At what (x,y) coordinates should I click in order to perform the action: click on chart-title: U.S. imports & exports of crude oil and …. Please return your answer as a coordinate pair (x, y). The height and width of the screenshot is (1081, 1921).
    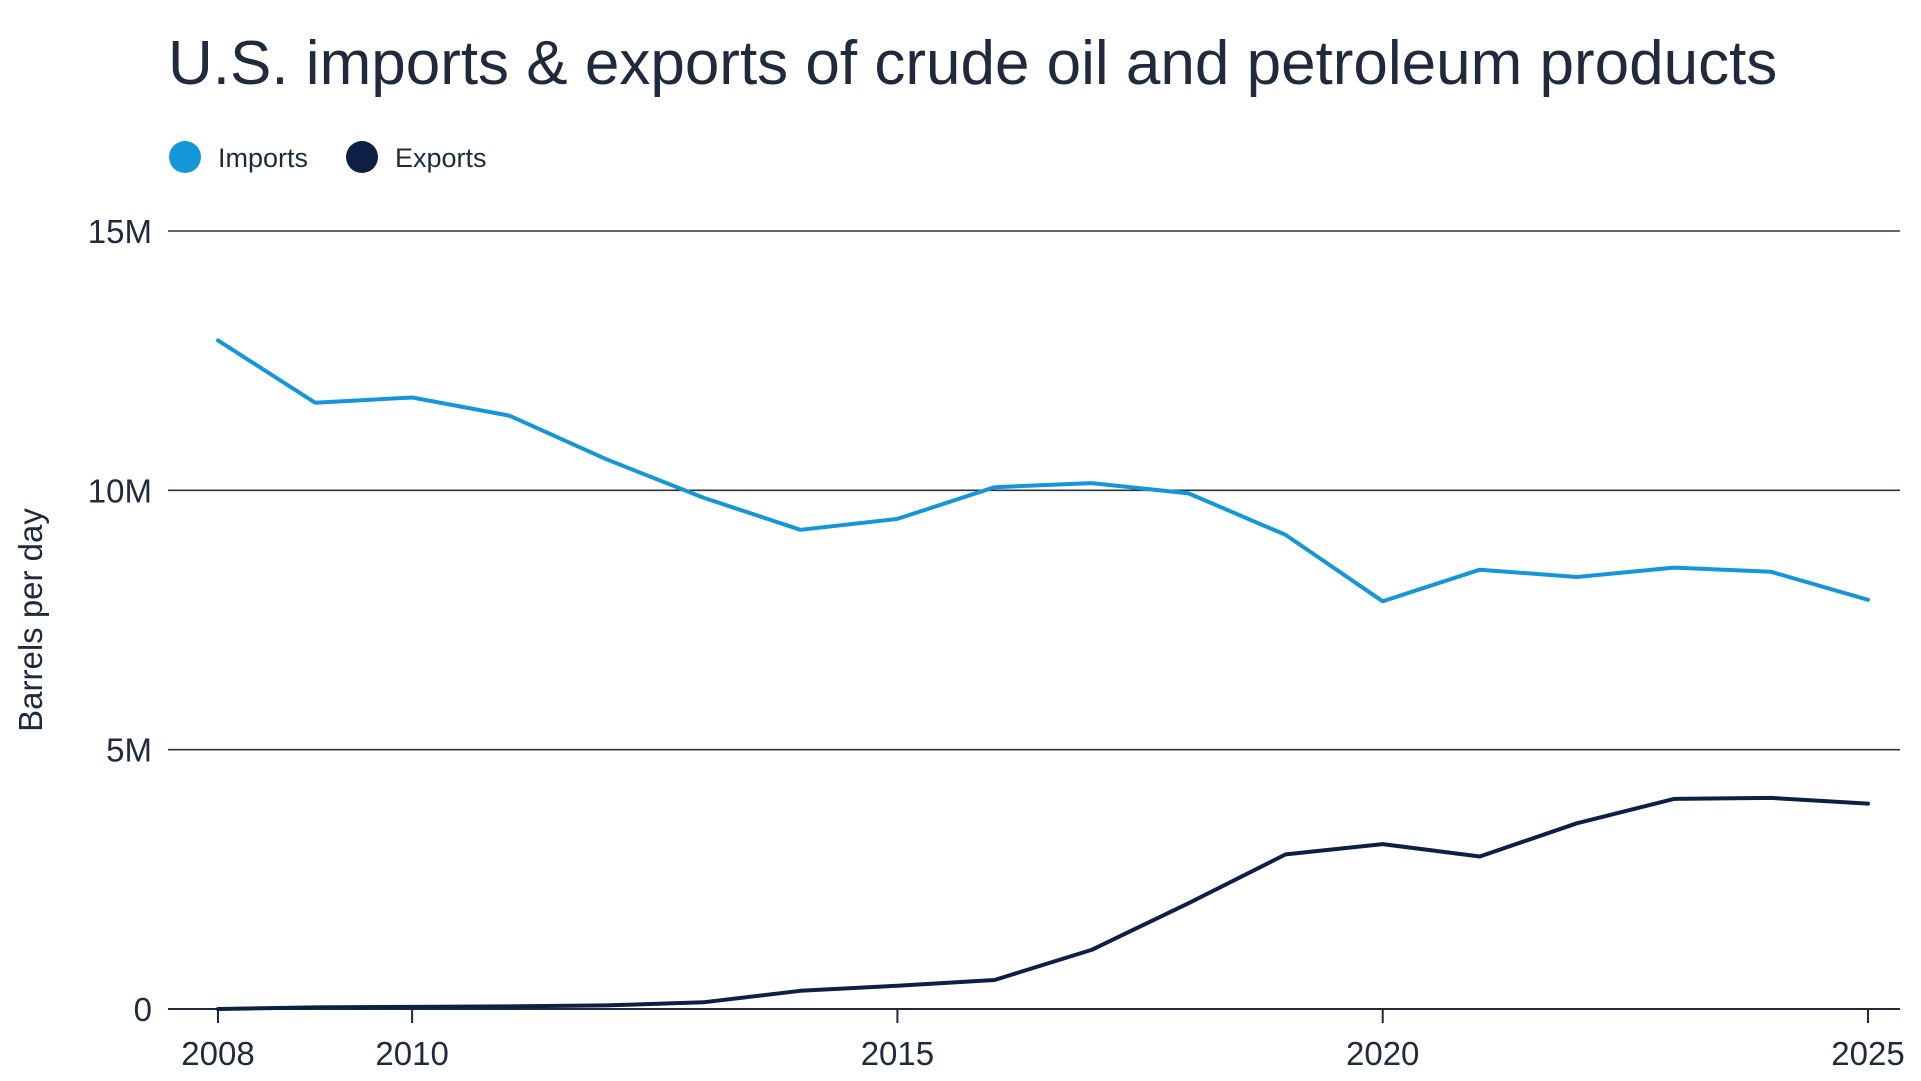
    Looking at the image, I should click on (972, 63).